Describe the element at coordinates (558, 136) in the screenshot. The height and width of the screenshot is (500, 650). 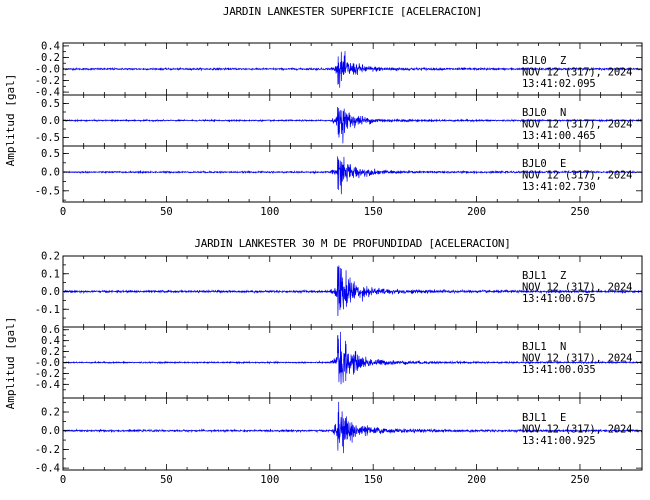
I see `record-time: 13:41:00.465` at that location.